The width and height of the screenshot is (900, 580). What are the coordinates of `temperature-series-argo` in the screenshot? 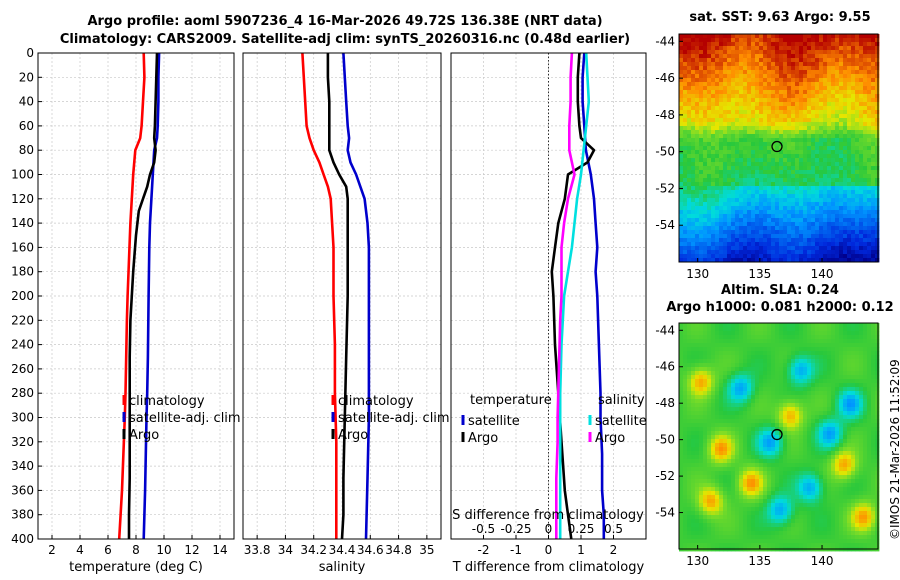 It's located at (143, 295).